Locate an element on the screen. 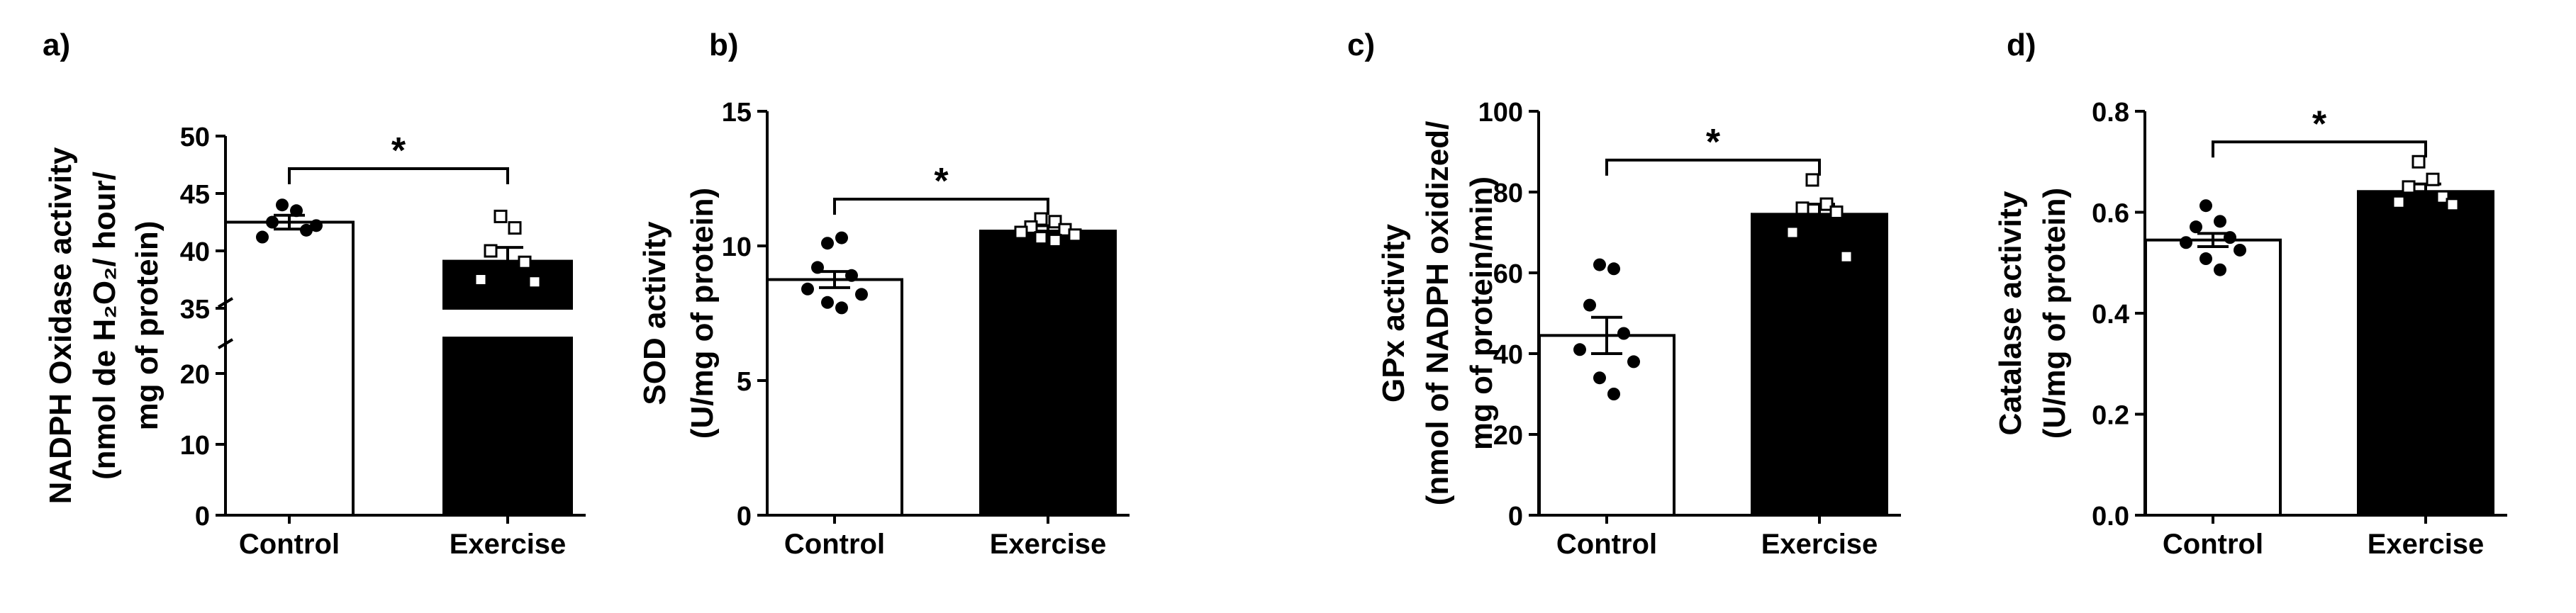 The height and width of the screenshot is (613, 2576). y-axis-label: (nmol de H₂O₂/ hour/ is located at coordinates (105, 325).